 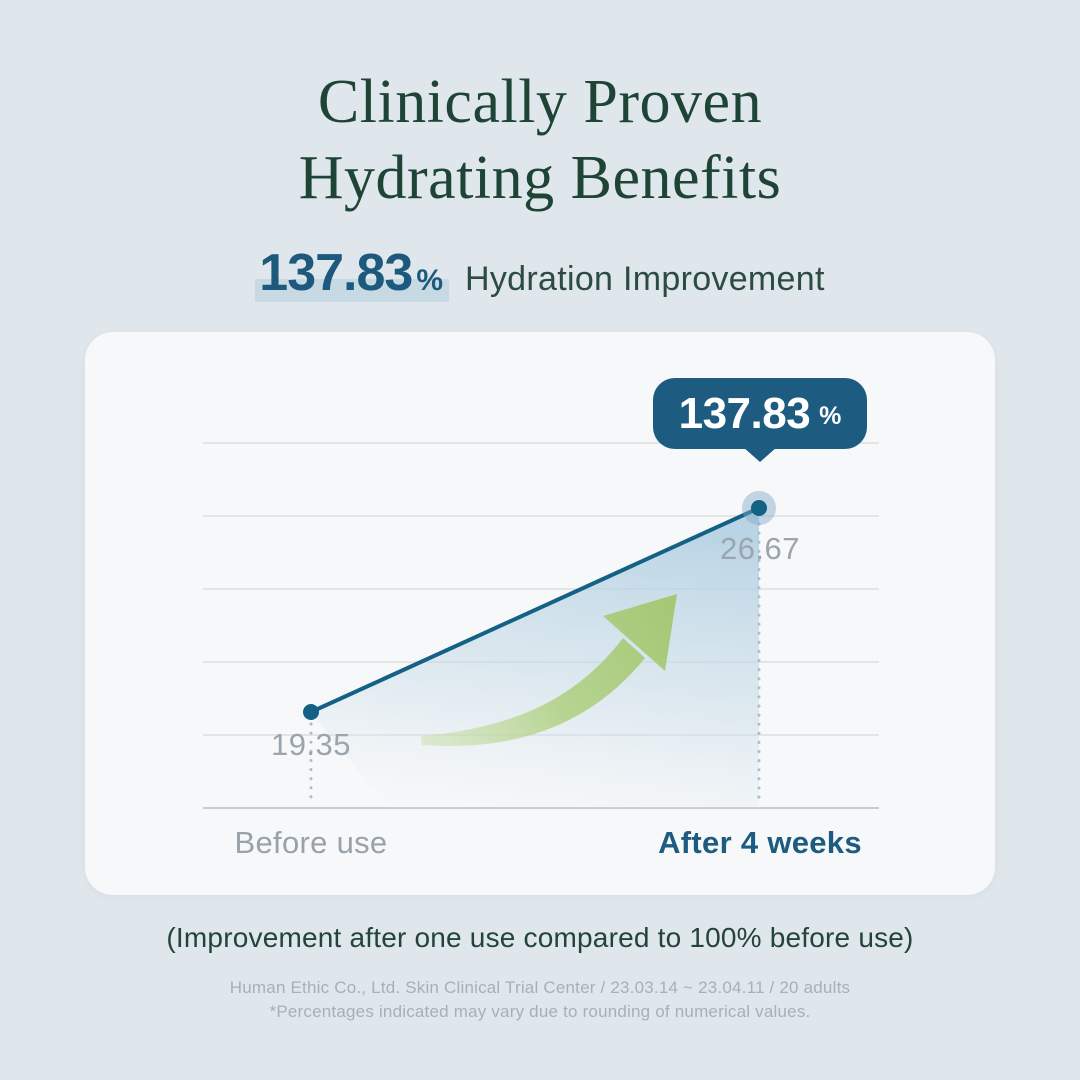 I want to click on stat-highlight: 137.83 %, so click(x=352, y=274).